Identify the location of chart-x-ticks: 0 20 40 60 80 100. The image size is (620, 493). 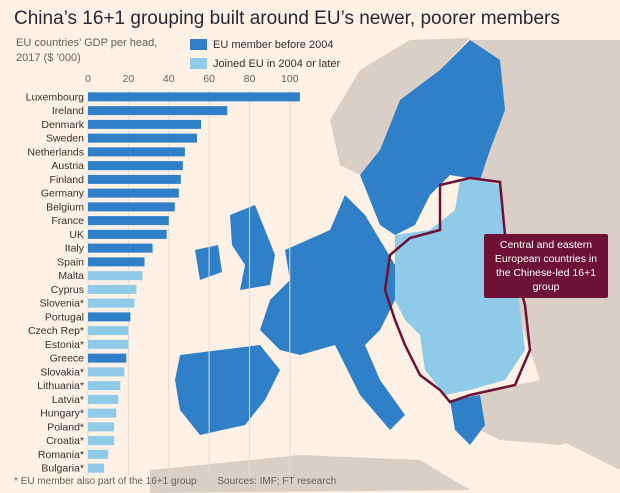
(192, 79).